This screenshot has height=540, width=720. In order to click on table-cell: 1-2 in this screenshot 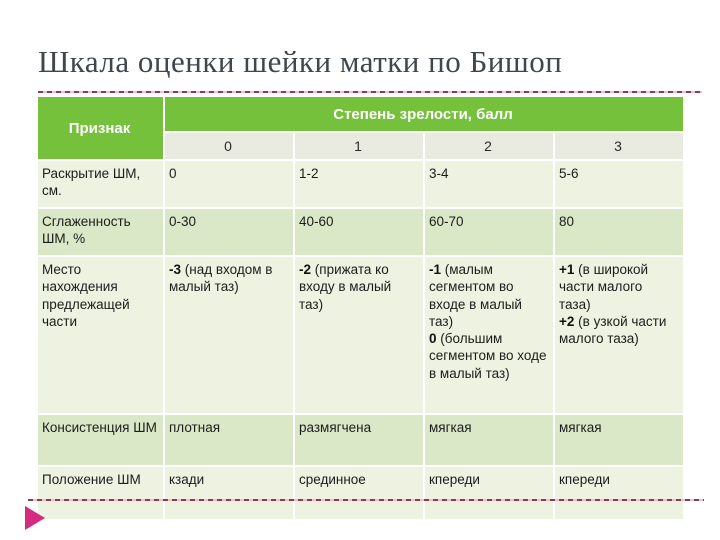, I will do `click(359, 184)`.